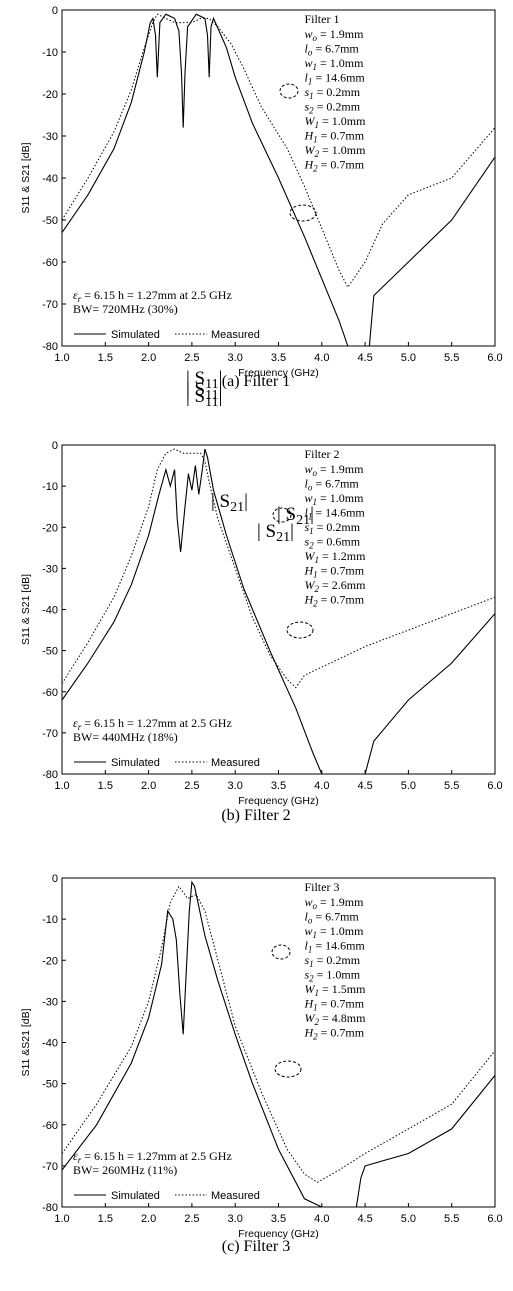 This screenshot has width=513, height=1291. Describe the element at coordinates (321, 19) in the screenshot. I see `filter-title: Filter 1` at that location.